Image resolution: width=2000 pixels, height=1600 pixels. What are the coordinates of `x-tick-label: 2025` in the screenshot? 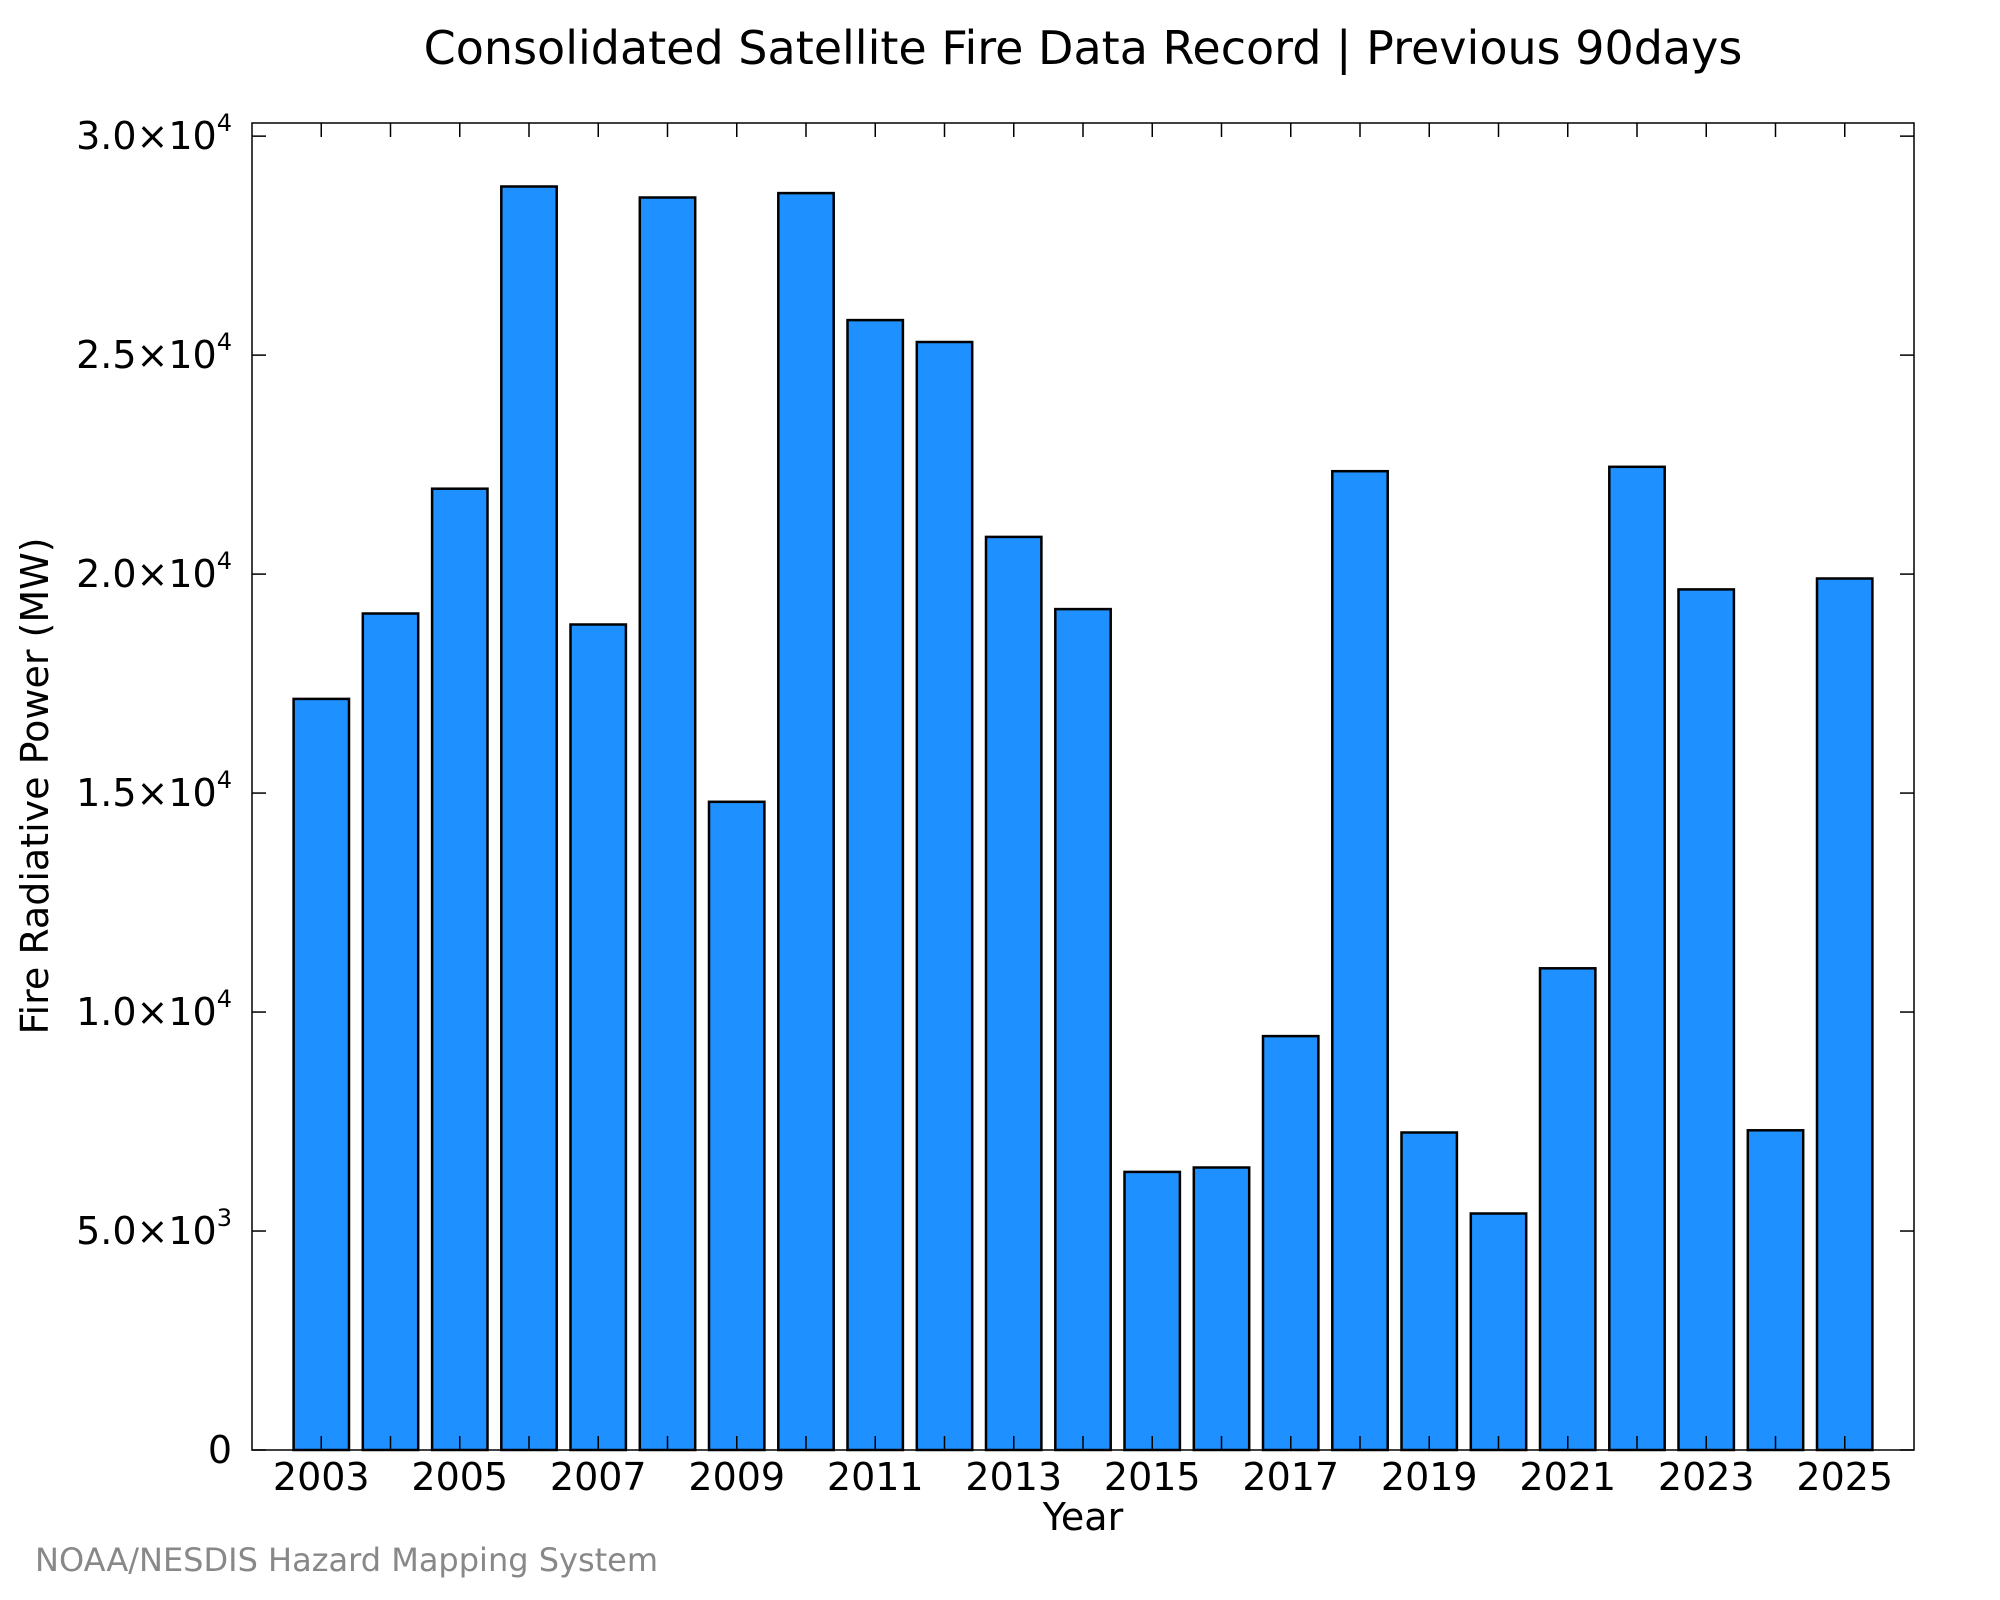 It's located at (1844, 1477).